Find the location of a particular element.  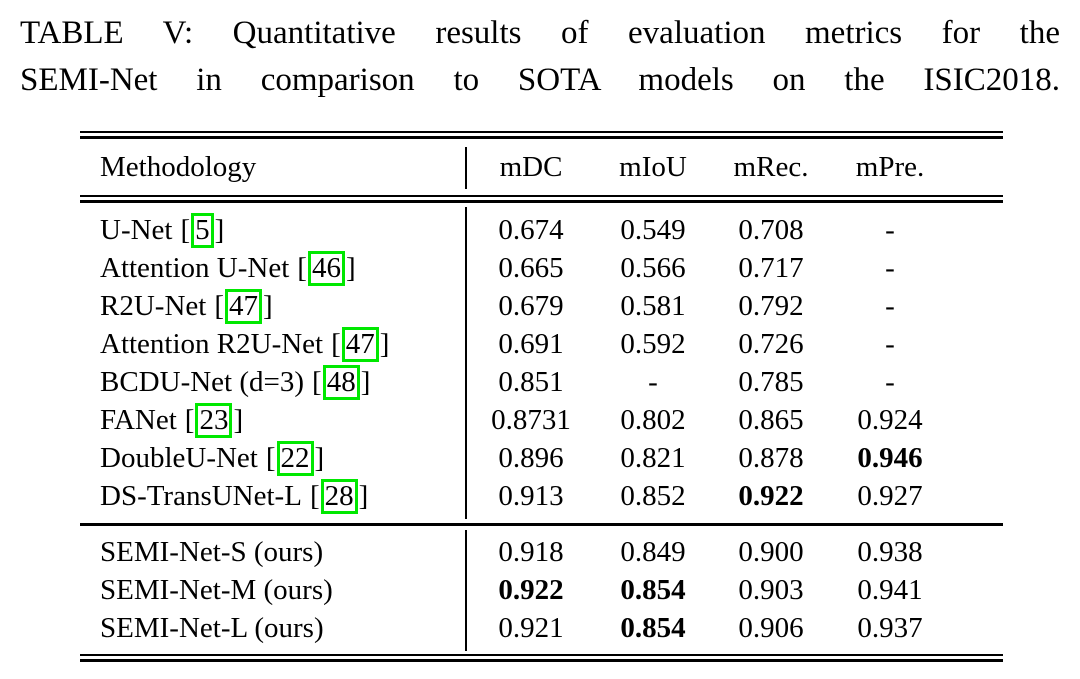

citation: [28] is located at coordinates (339, 496).